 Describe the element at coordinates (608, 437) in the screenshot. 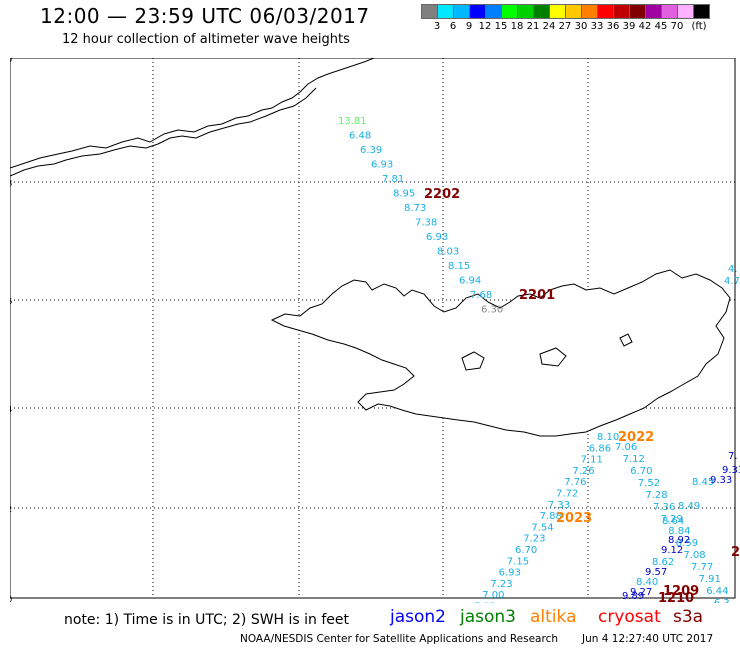

I see `wave-height-value: 8.10` at that location.